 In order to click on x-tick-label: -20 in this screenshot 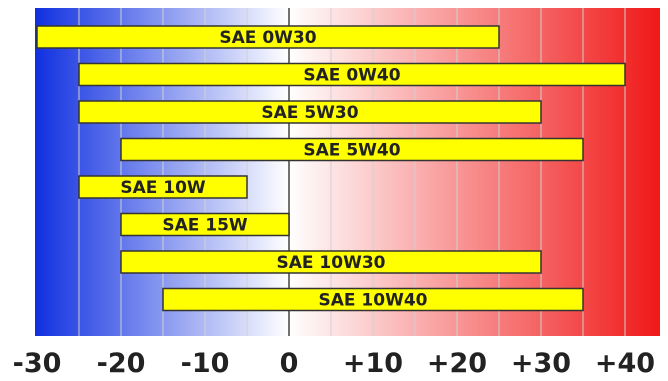, I will do `click(121, 363)`.